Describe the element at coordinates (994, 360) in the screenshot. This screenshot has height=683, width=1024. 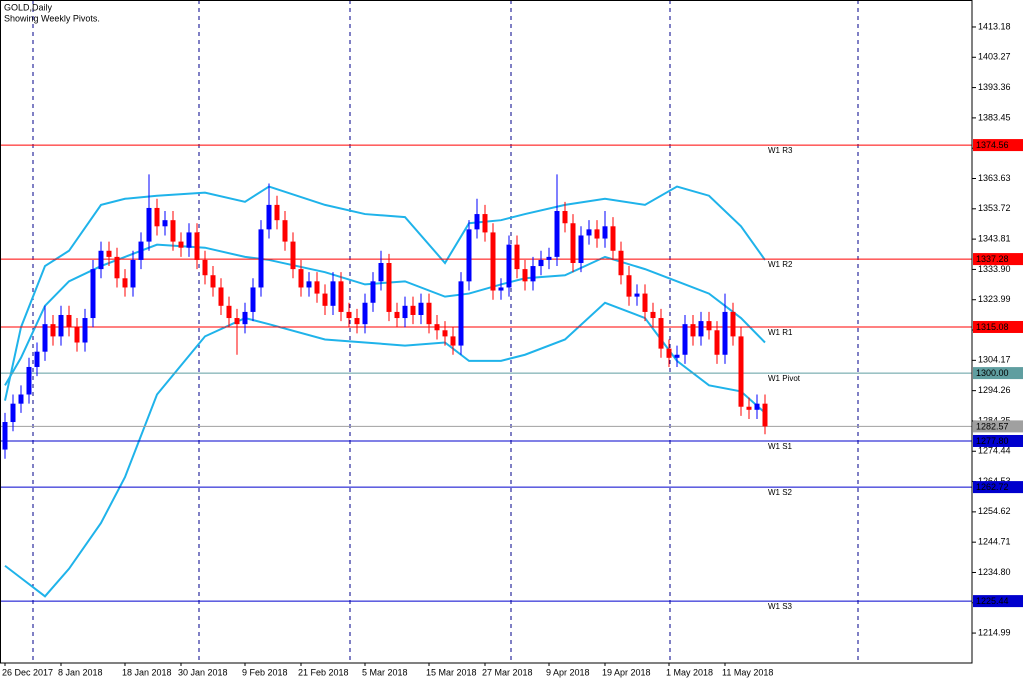
I see `y-tick-label: 1304.17` at that location.